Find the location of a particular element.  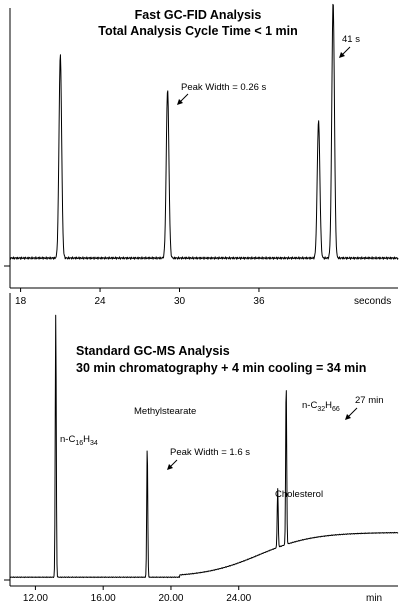

top-subtitle: Total Analysis Cycle Time < 1 min is located at coordinates (198, 31).